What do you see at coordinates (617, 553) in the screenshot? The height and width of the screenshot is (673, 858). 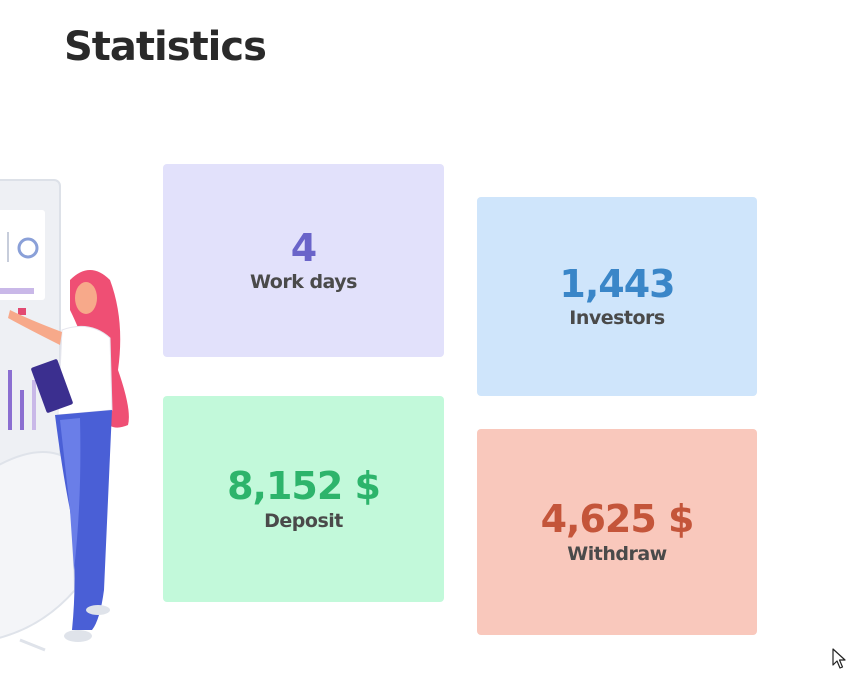 I see `withdraw-label: Withdraw` at bounding box center [617, 553].